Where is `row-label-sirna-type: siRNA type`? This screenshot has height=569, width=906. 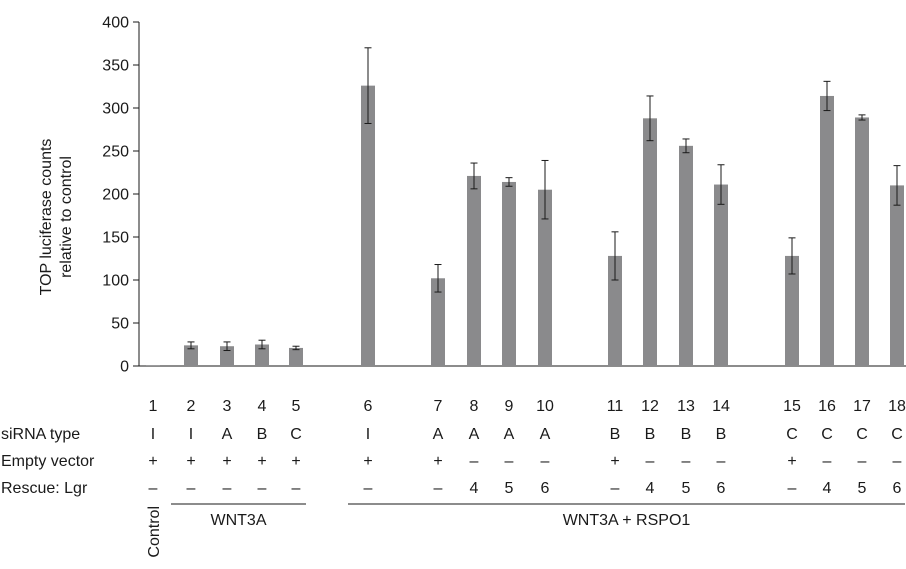
row-label-sirna-type: siRNA type is located at coordinates (40, 434).